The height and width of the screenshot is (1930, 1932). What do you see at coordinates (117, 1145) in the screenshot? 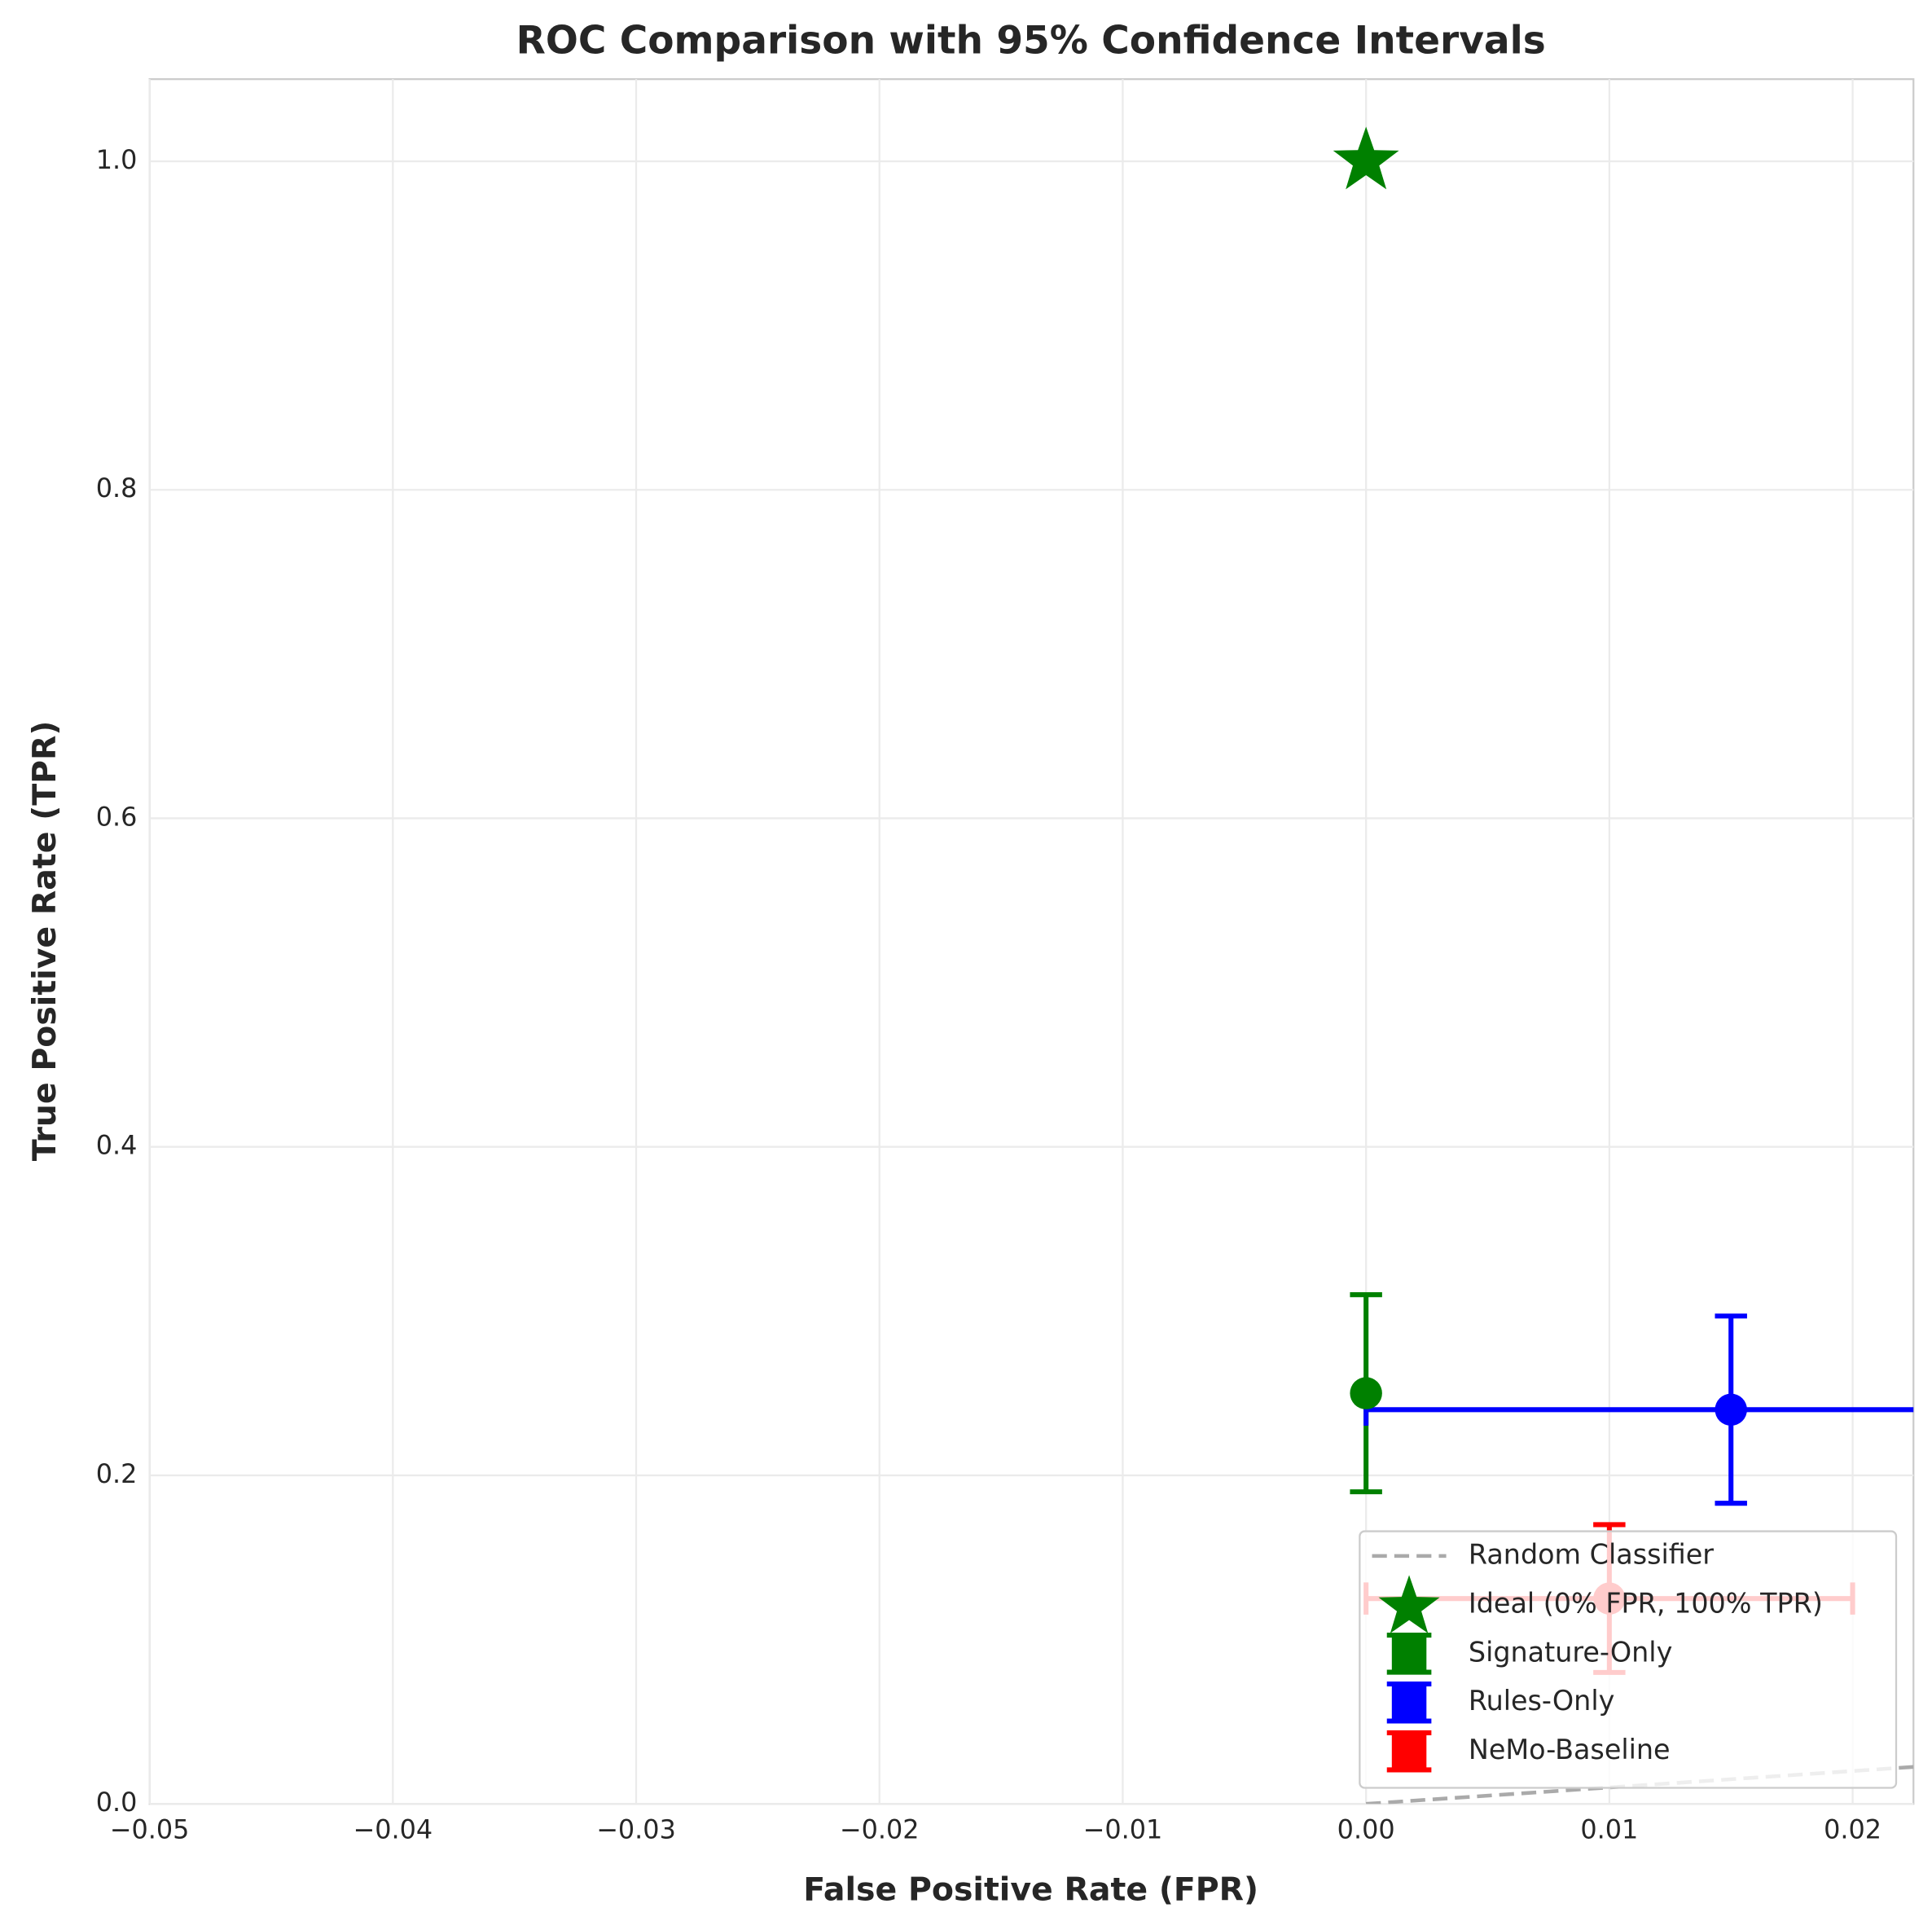
I see `y-tick-label: 0.4` at bounding box center [117, 1145].